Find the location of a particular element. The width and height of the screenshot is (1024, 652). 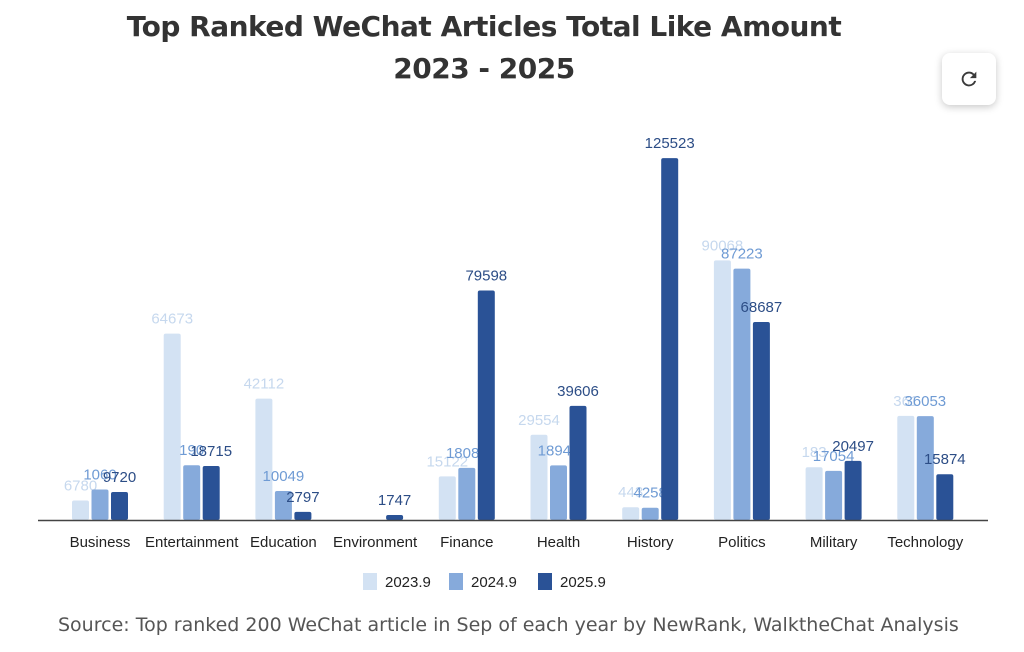

data-label: 79598 is located at coordinates (486, 276).